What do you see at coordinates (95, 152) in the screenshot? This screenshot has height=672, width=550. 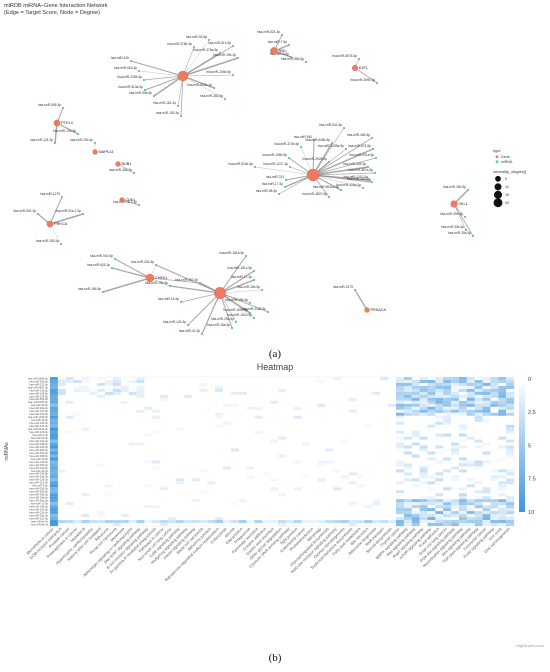 I see `gene-node` at bounding box center [95, 152].